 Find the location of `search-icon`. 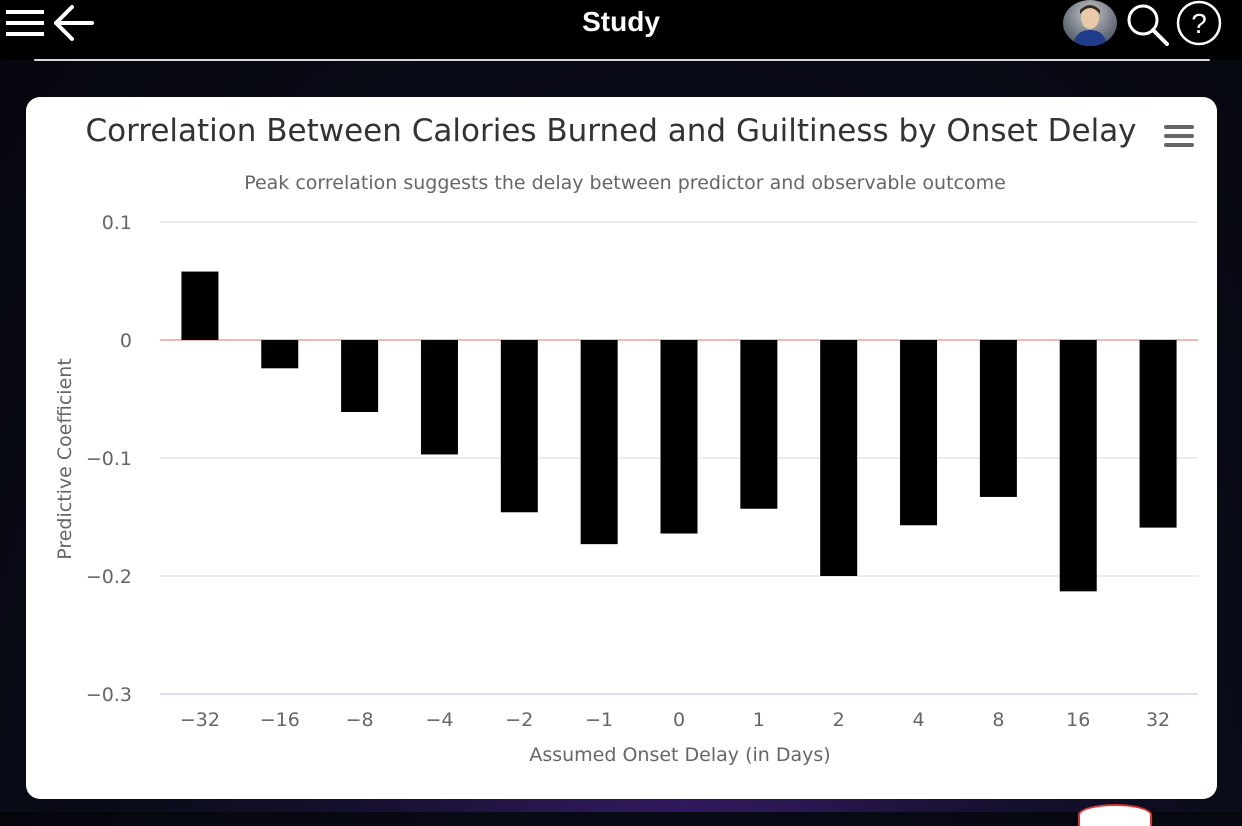

search-icon is located at coordinates (1147, 24).